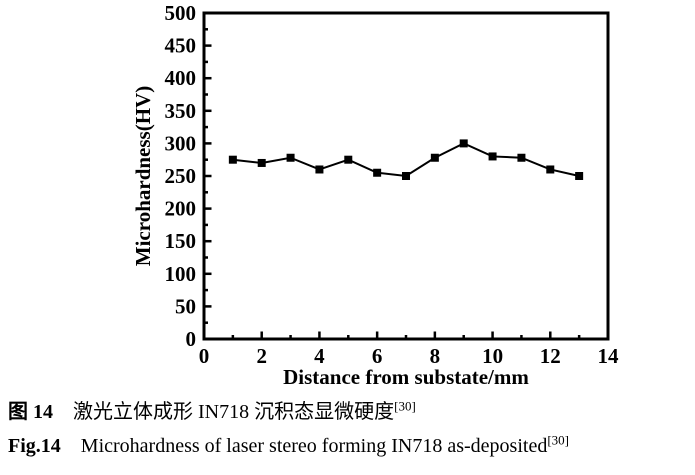 The image size is (695, 475). I want to click on x-axis-title: Distance from substate/mm, so click(406, 377).